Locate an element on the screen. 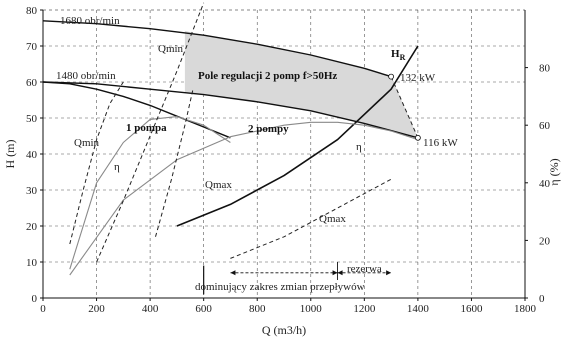  x-tick-label: 800 is located at coordinates (257, 309).